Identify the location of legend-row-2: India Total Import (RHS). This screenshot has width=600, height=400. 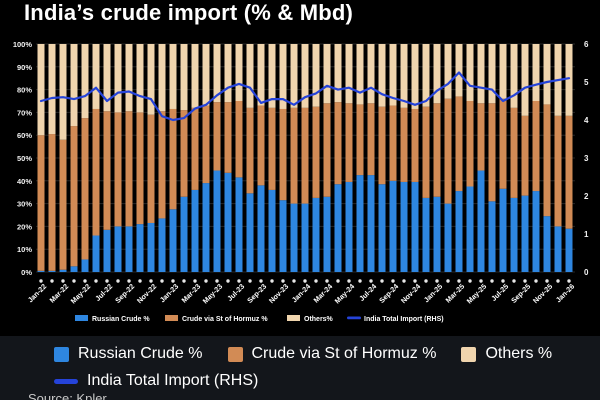
(168, 381).